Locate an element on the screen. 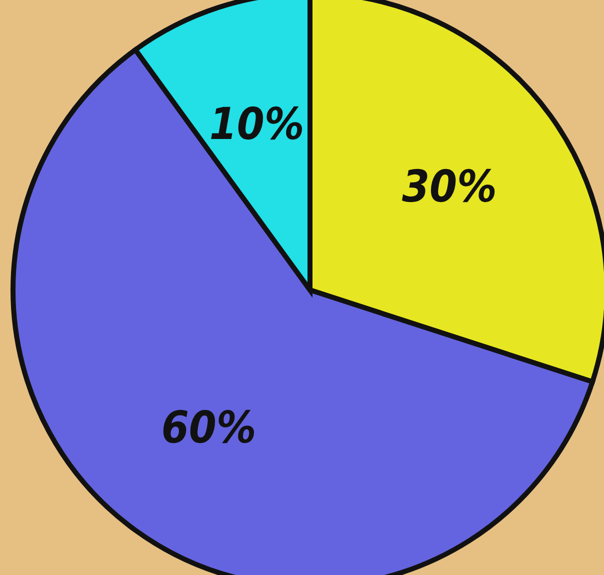  data-label: 30% is located at coordinates (449, 187).